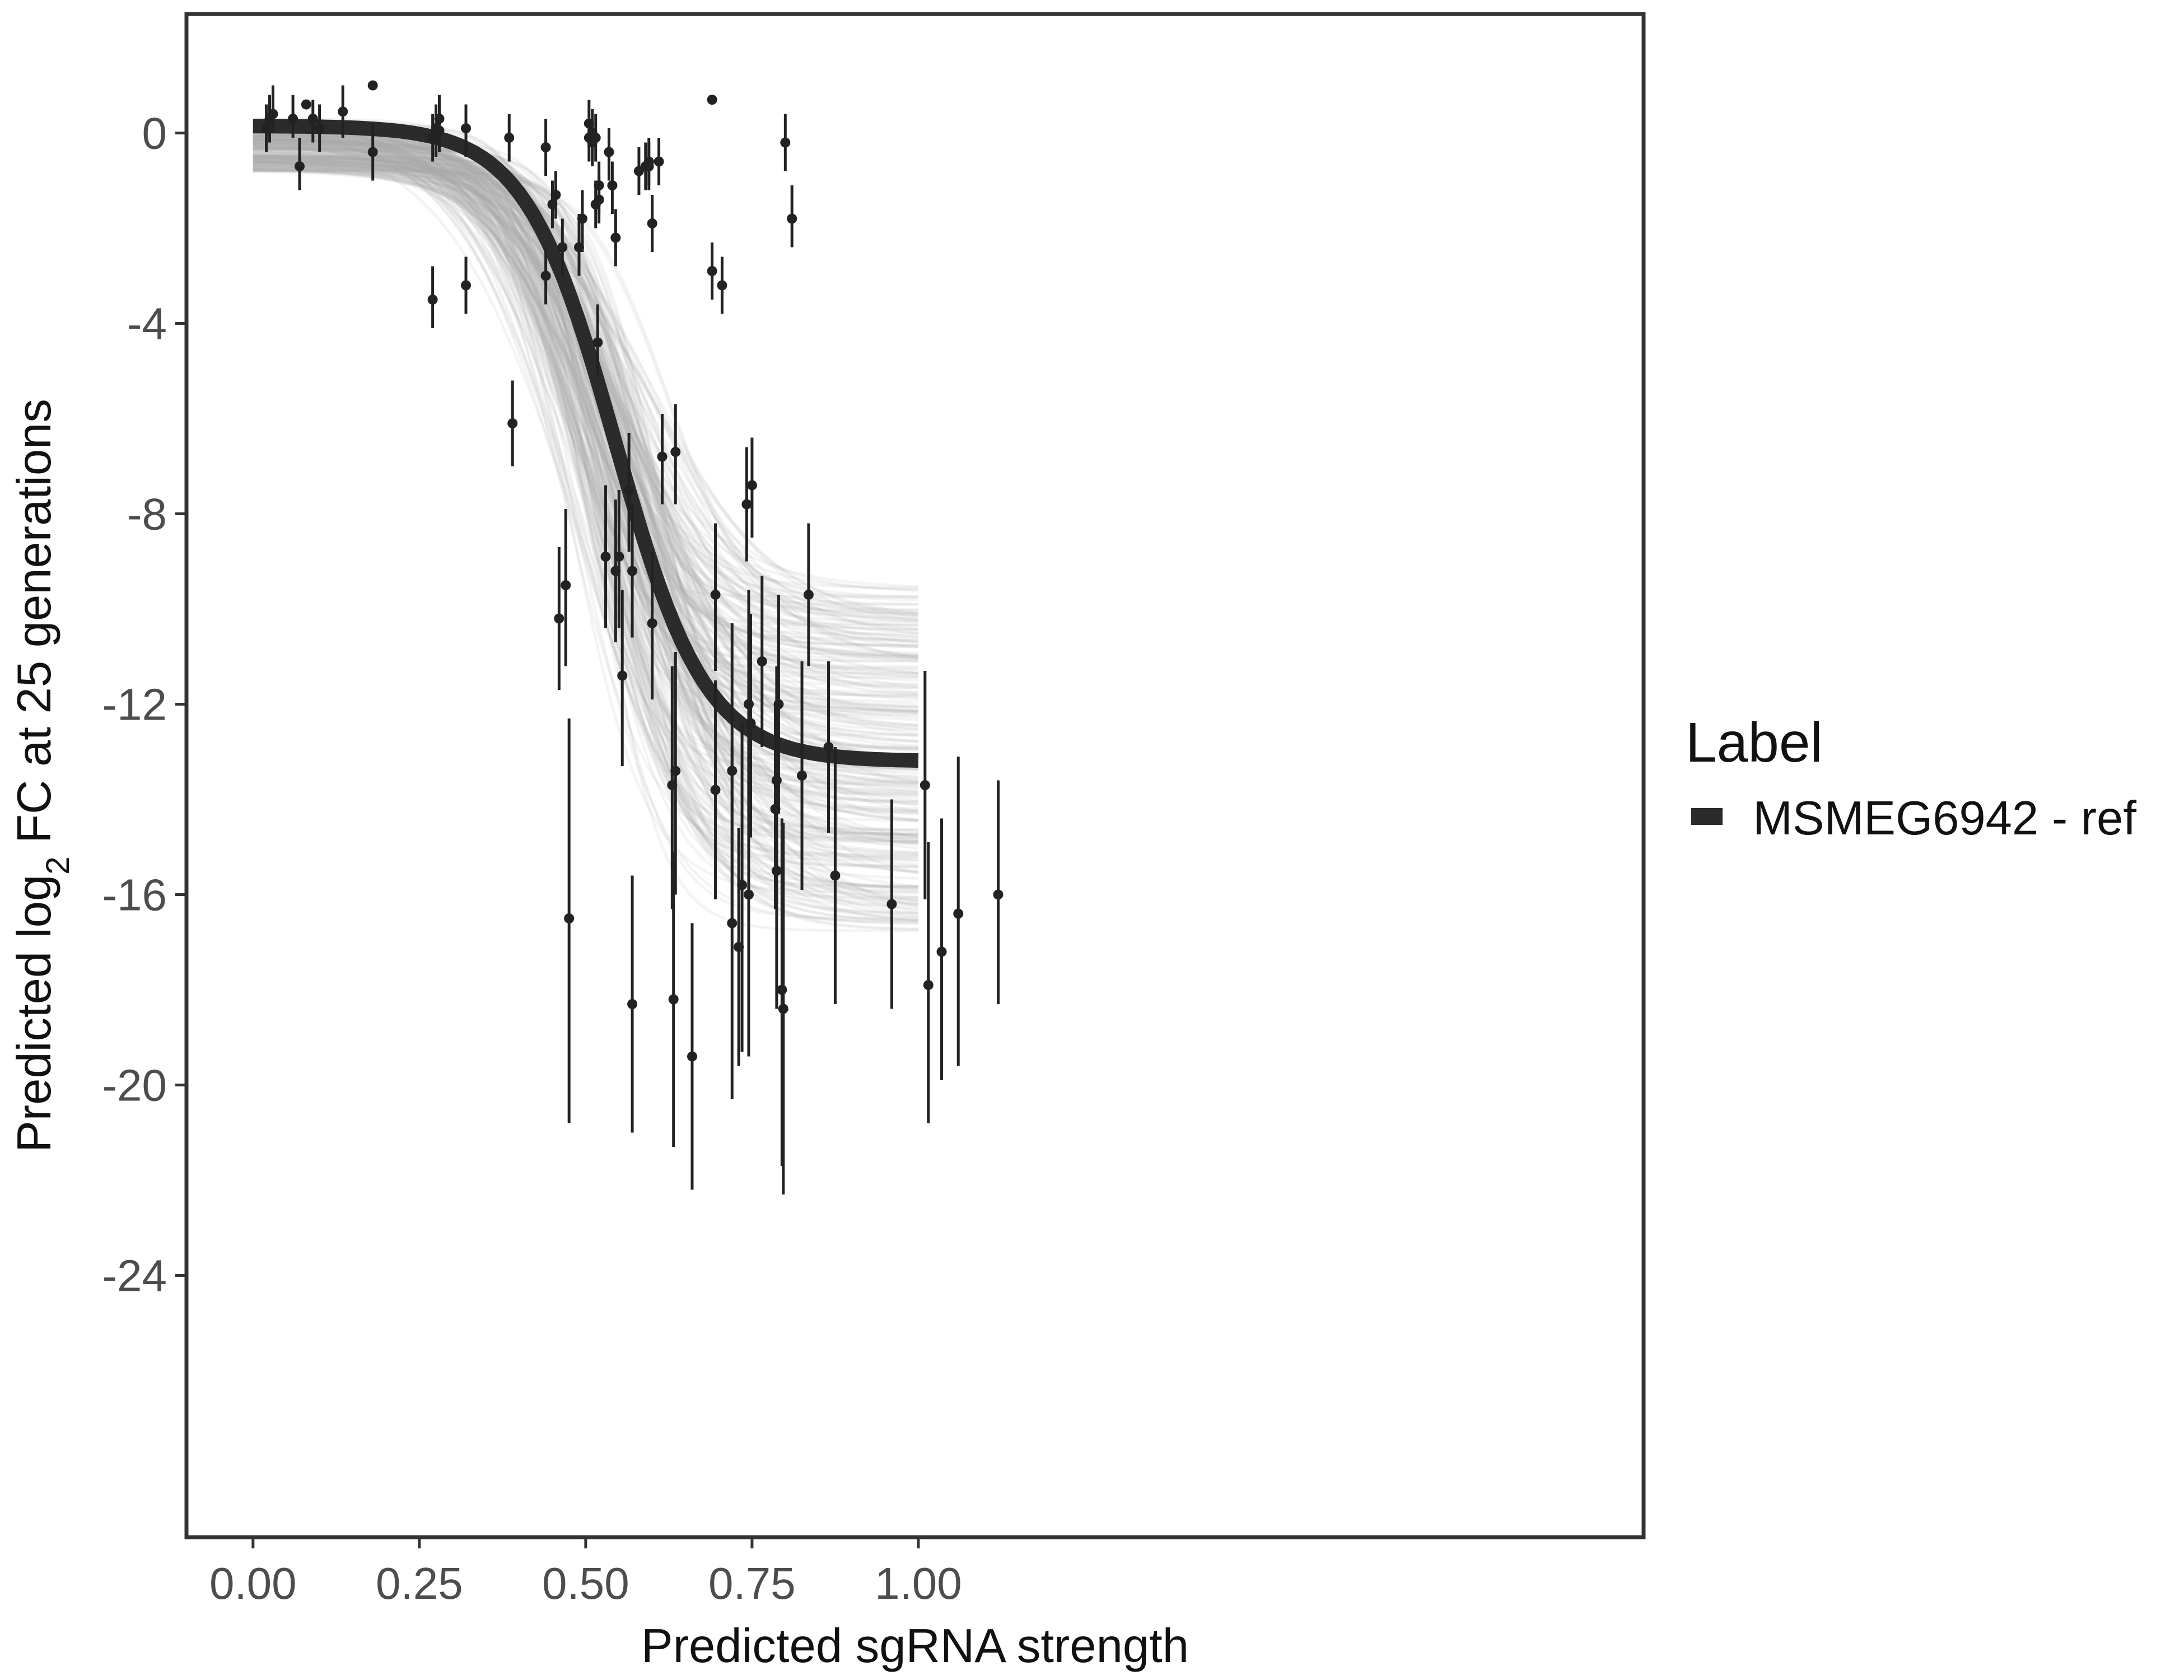 This screenshot has width=2184, height=1680. What do you see at coordinates (147, 514) in the screenshot?
I see `y-tick-label: -8` at bounding box center [147, 514].